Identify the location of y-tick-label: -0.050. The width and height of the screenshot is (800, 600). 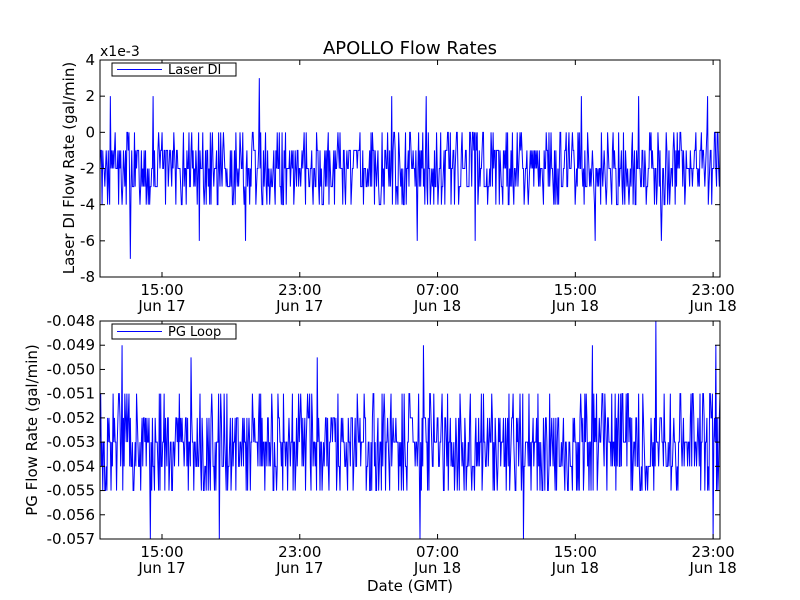
(71, 369).